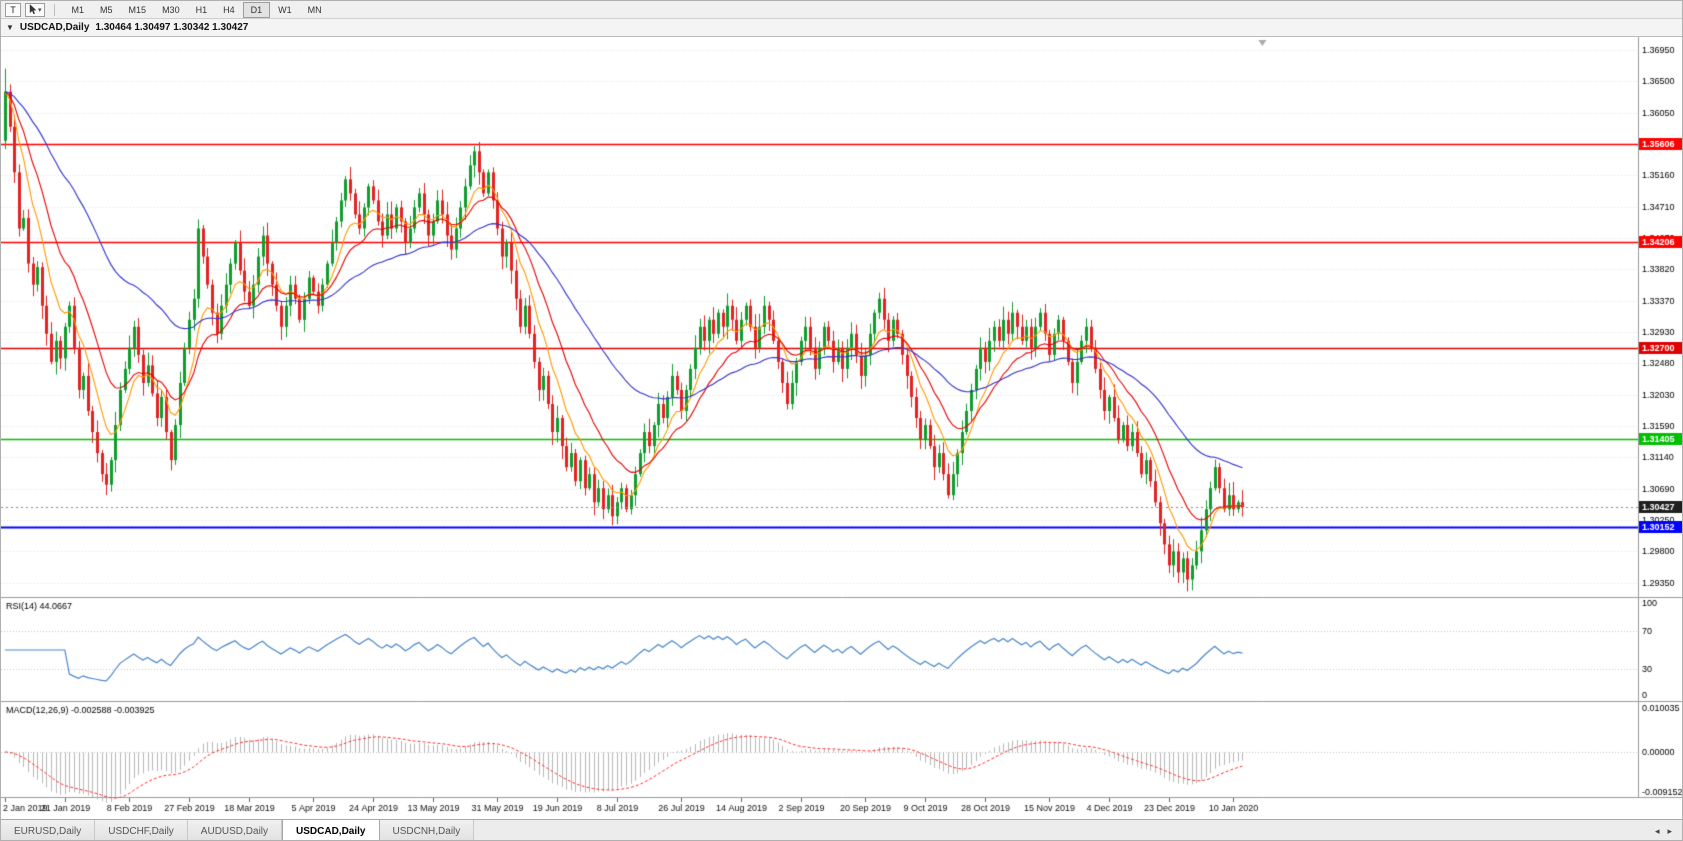 Image resolution: width=1683 pixels, height=841 pixels. Describe the element at coordinates (841, 10) in the screenshot. I see `toolbar: T ▾ M1 M5 M15 M30 H1 H4 D1 W1 MN` at that location.